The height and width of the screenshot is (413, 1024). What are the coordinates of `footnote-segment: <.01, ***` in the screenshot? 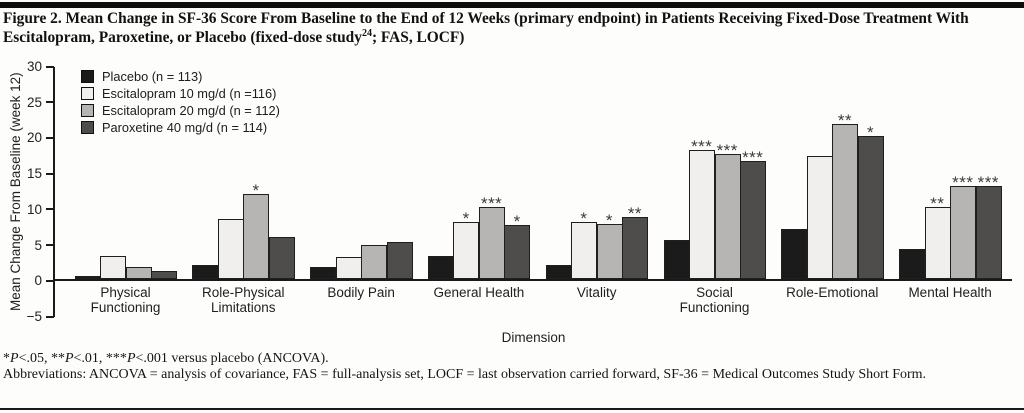 It's located at (100, 358).